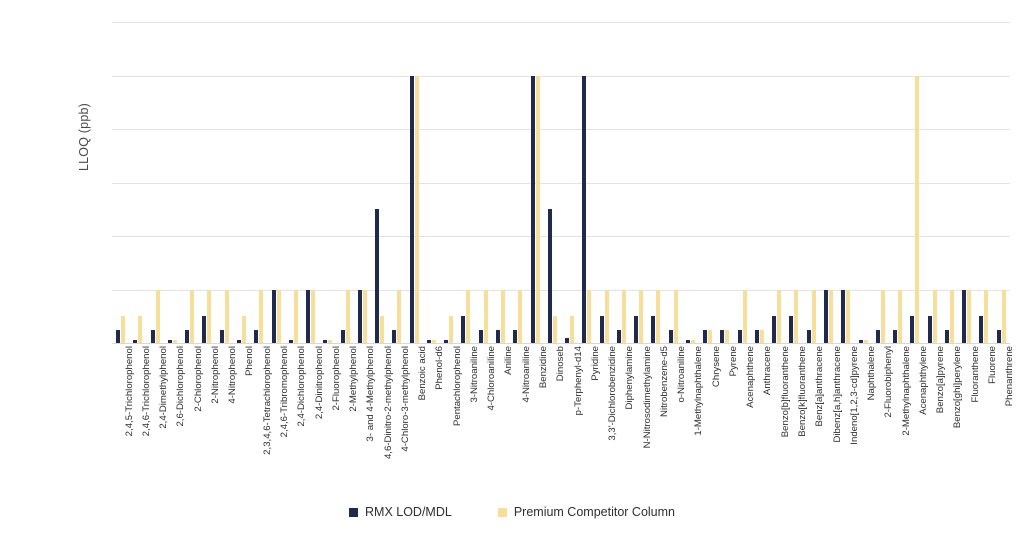 The height and width of the screenshot is (536, 1024). What do you see at coordinates (158, 421) in the screenshot?
I see `x-label-slot: 2,4-Dimethylphenol` at bounding box center [158, 421].